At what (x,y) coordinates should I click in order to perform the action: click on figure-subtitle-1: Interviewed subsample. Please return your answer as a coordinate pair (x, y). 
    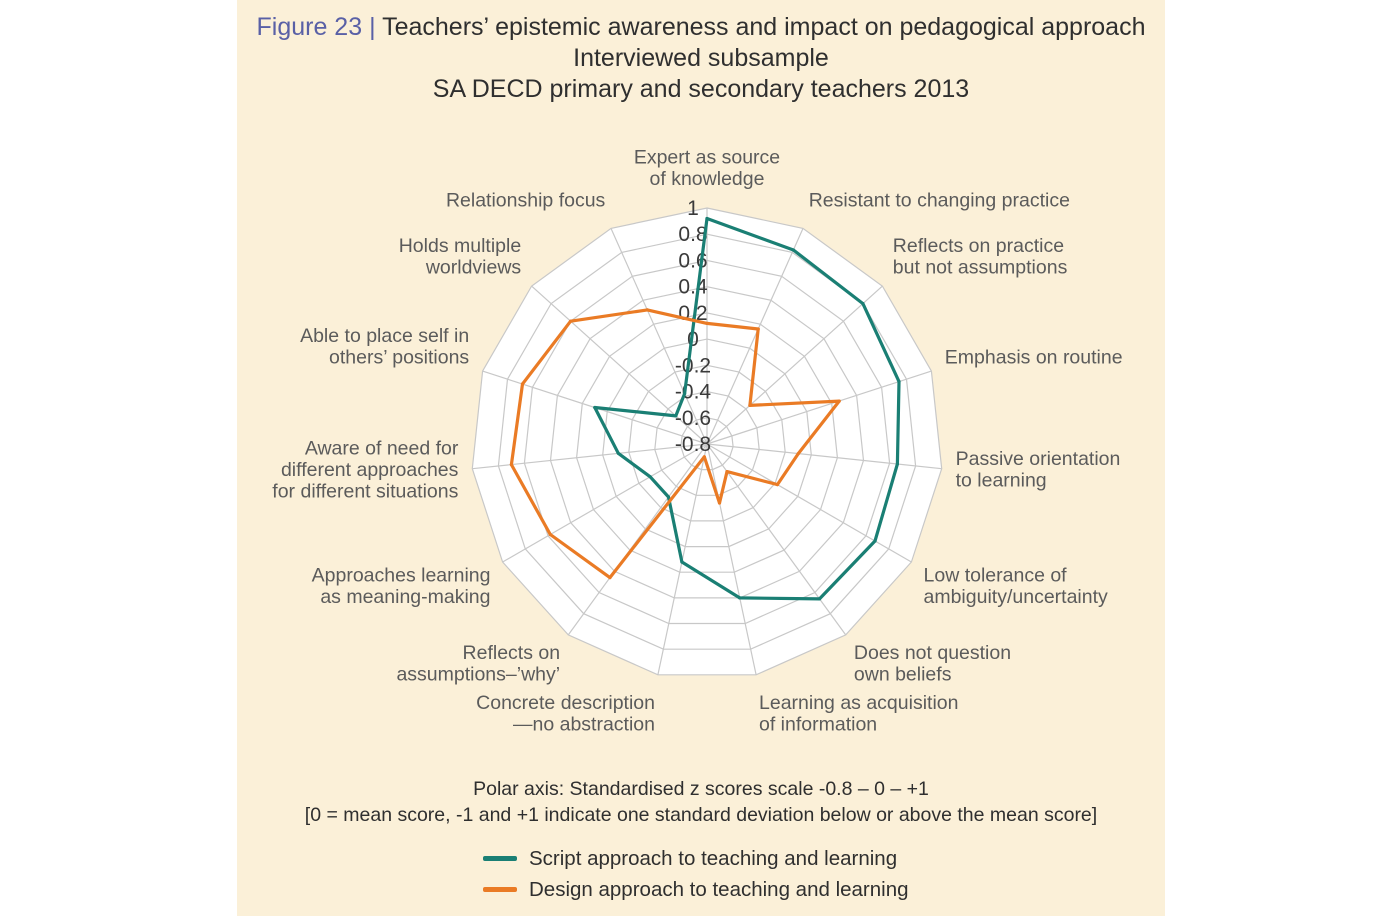
    Looking at the image, I should click on (701, 58).